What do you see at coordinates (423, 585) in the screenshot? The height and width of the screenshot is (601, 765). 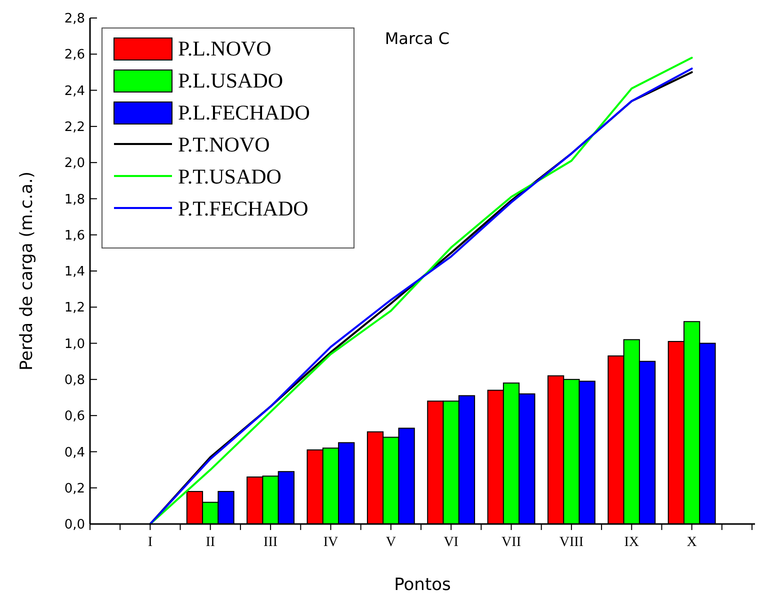 I see `x-axis-title: Pontos` at bounding box center [423, 585].